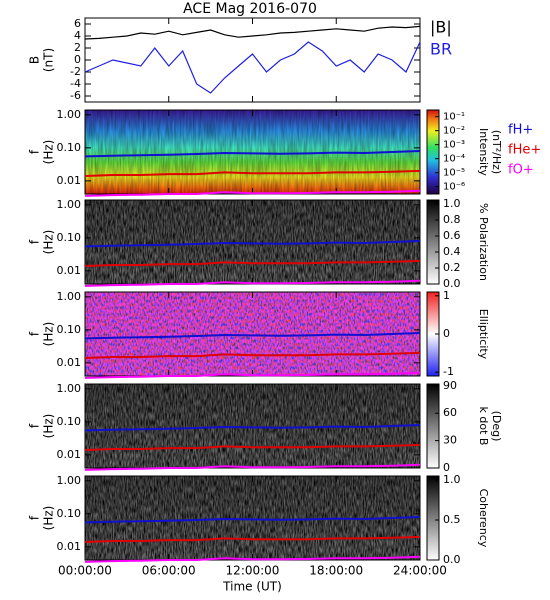  What do you see at coordinates (454, 131) in the screenshot?
I see `colorbar-tick-label: 10⁻²` at bounding box center [454, 131].